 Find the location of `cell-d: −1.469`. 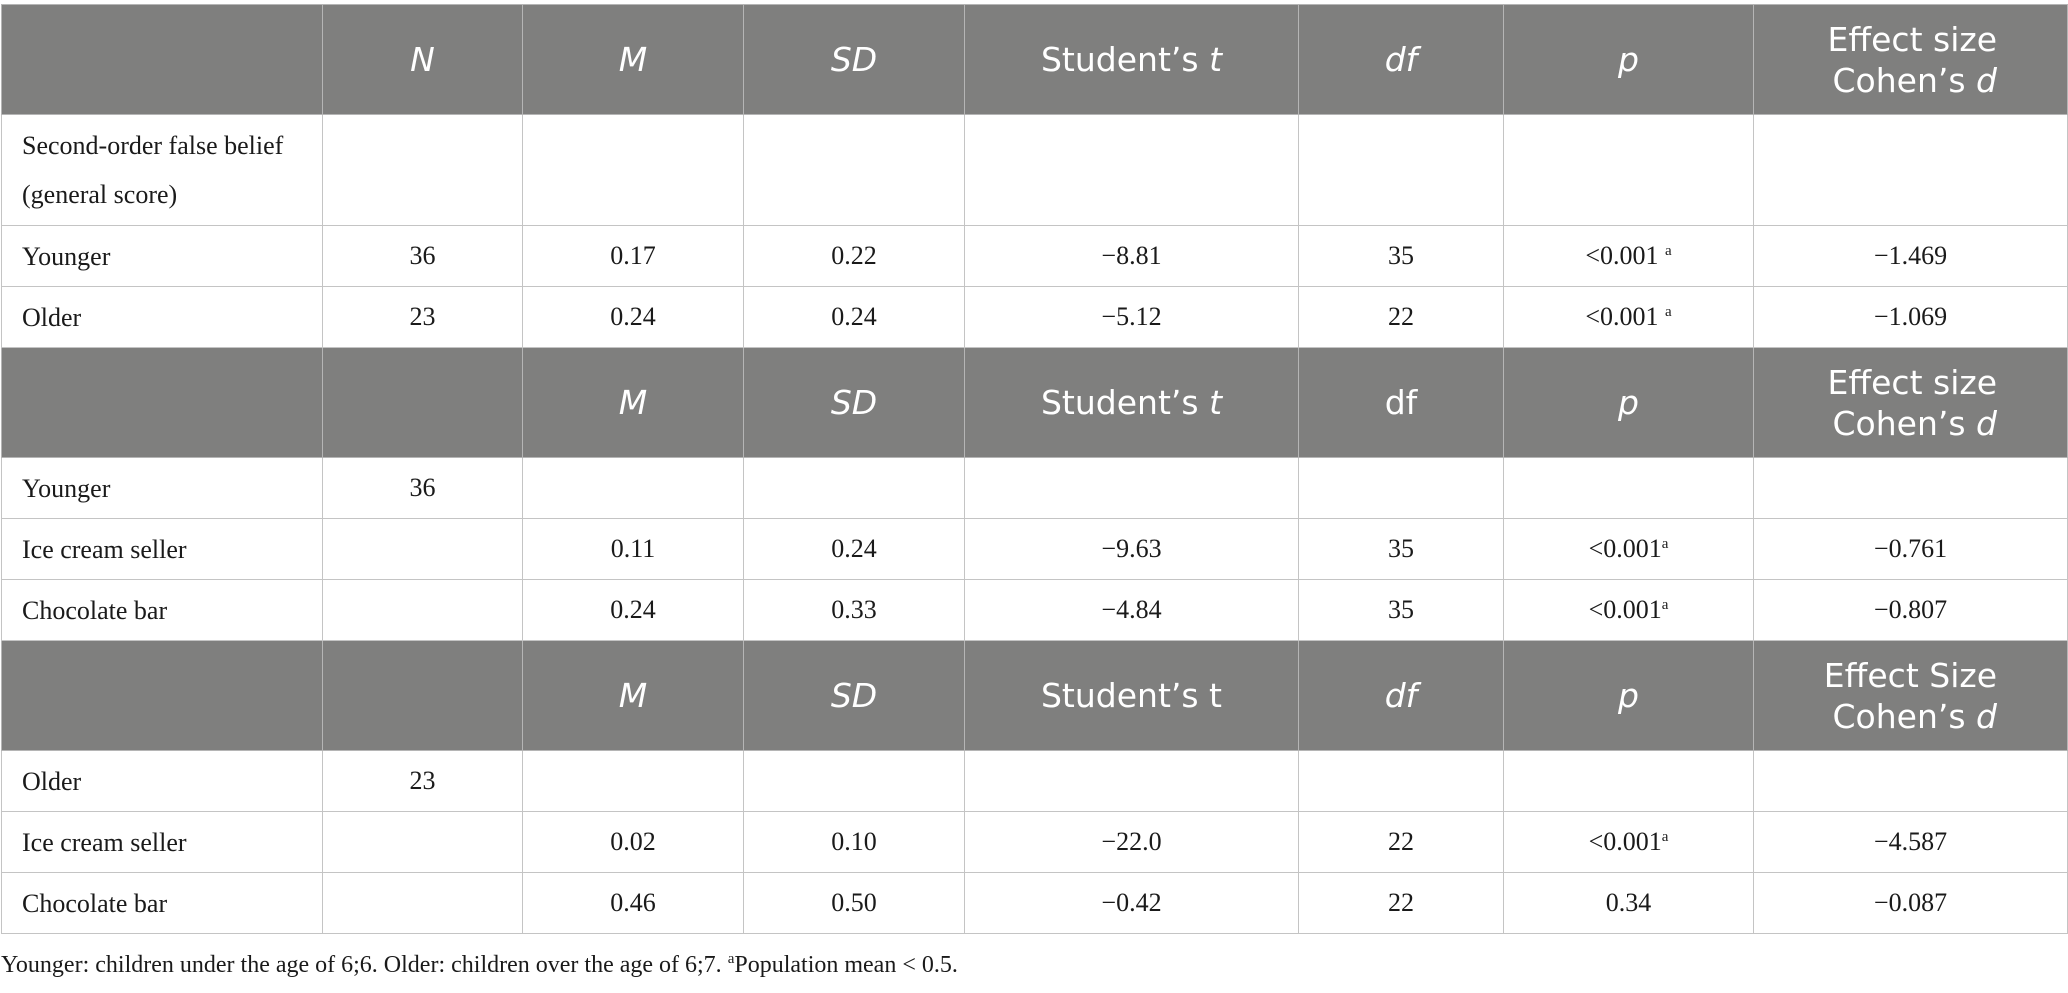

cell-d: −1.469 is located at coordinates (1910, 256).